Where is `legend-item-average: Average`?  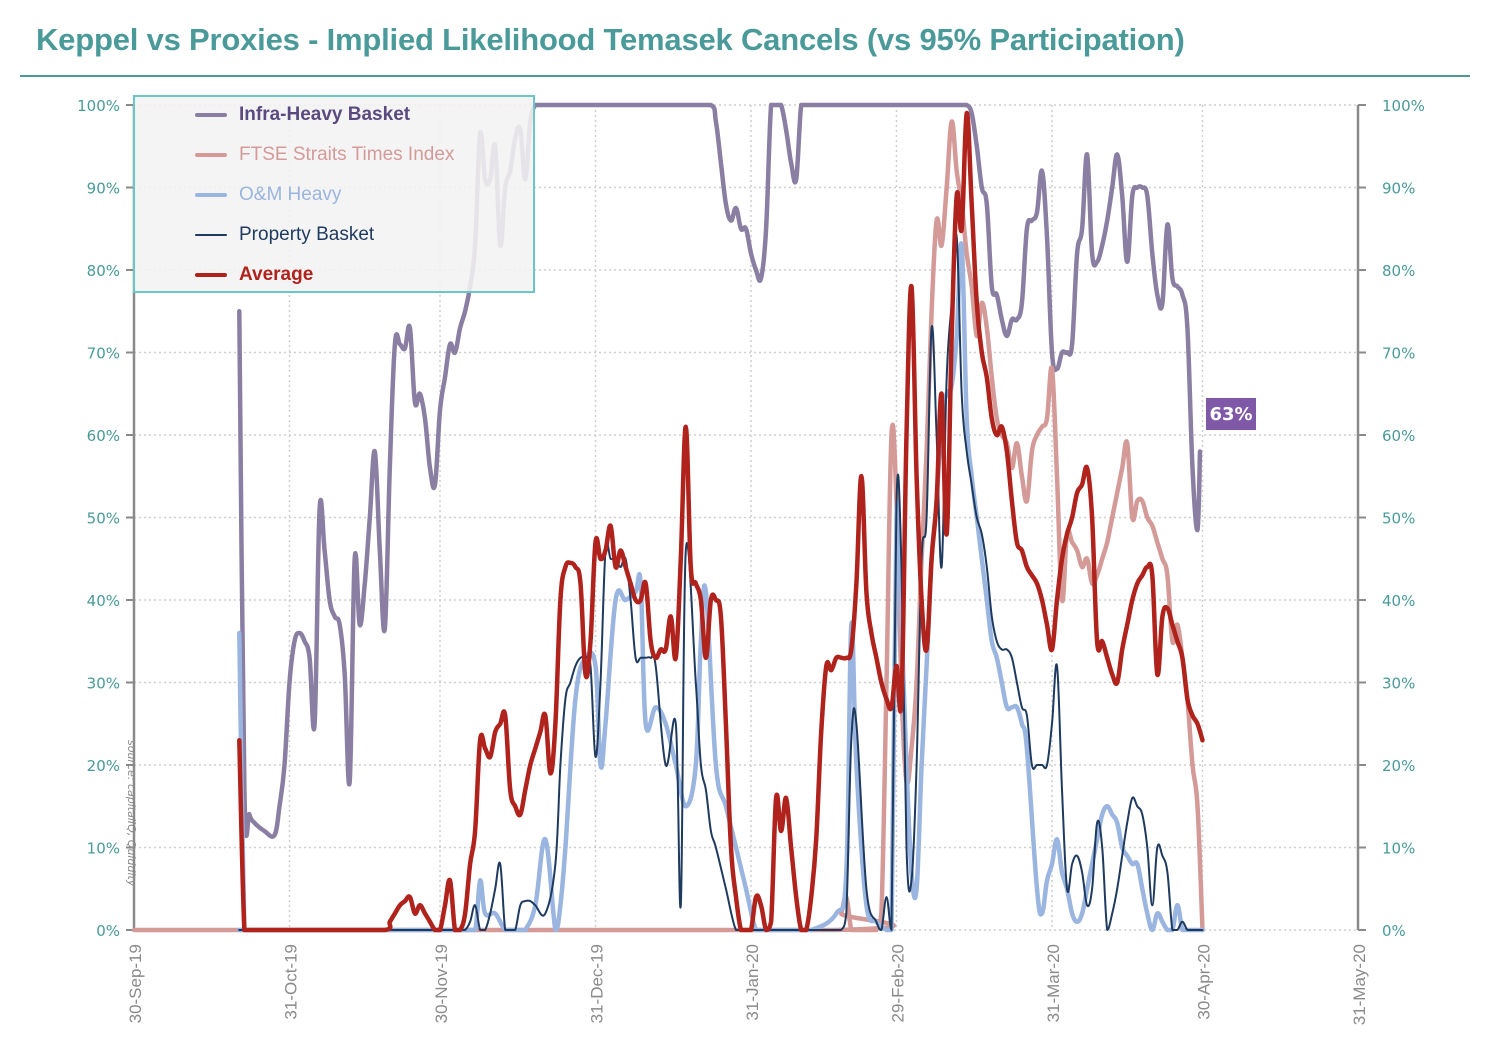
legend-item-average: Average is located at coordinates (254, 275).